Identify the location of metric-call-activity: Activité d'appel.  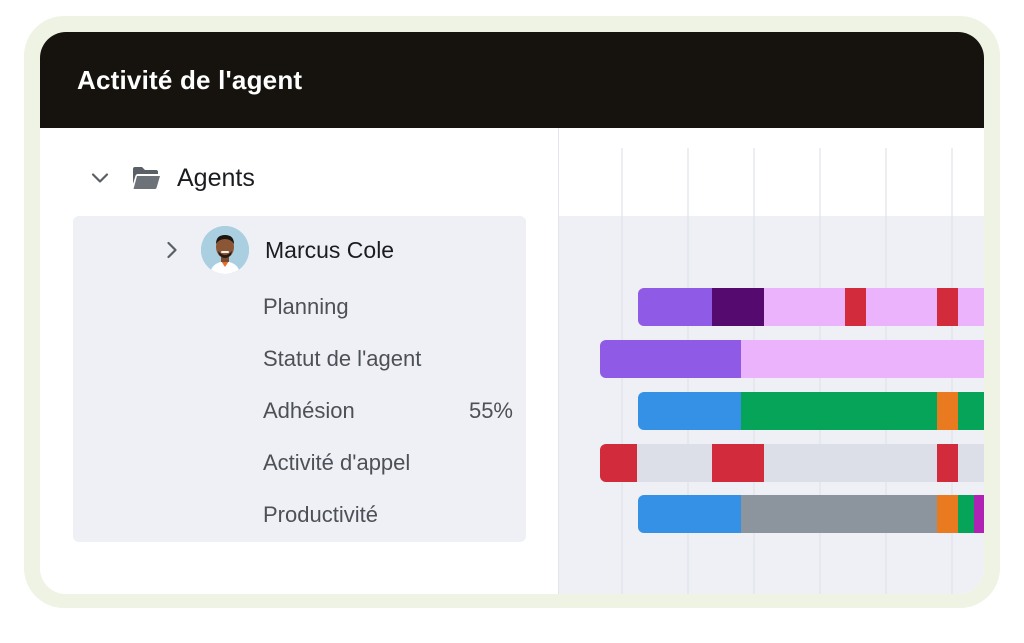
(337, 462).